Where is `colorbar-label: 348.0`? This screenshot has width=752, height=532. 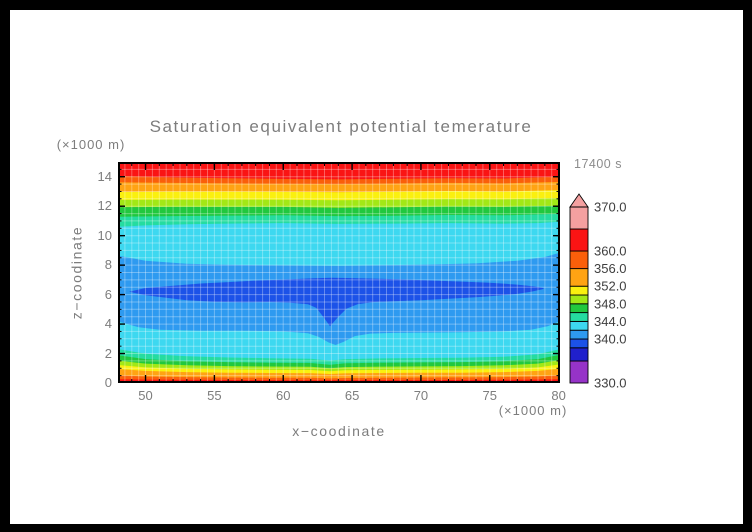 colorbar-label: 348.0 is located at coordinates (610, 303).